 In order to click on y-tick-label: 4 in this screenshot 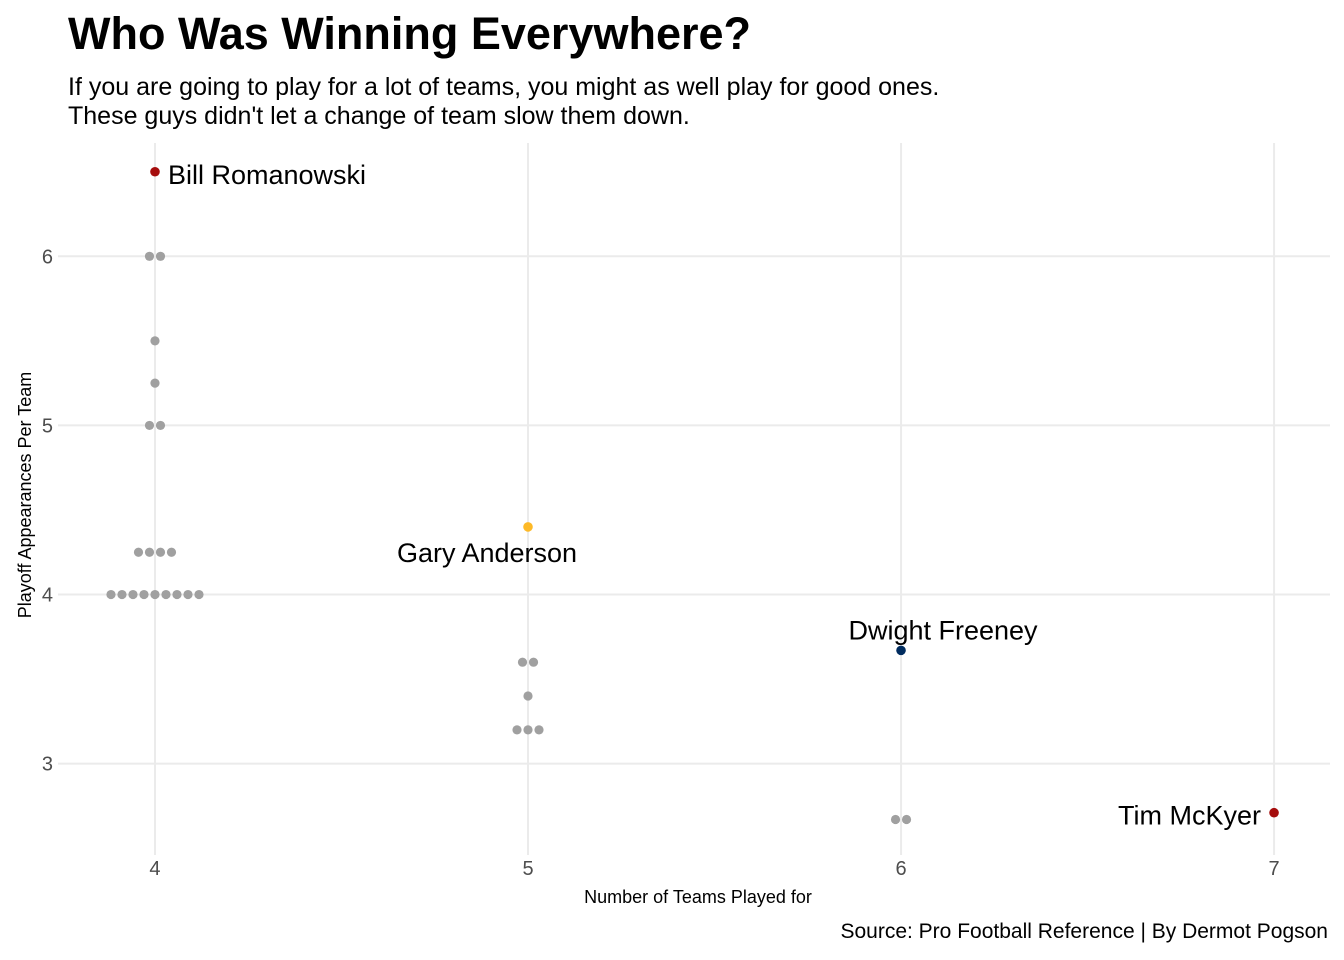, I will do `click(47, 596)`.